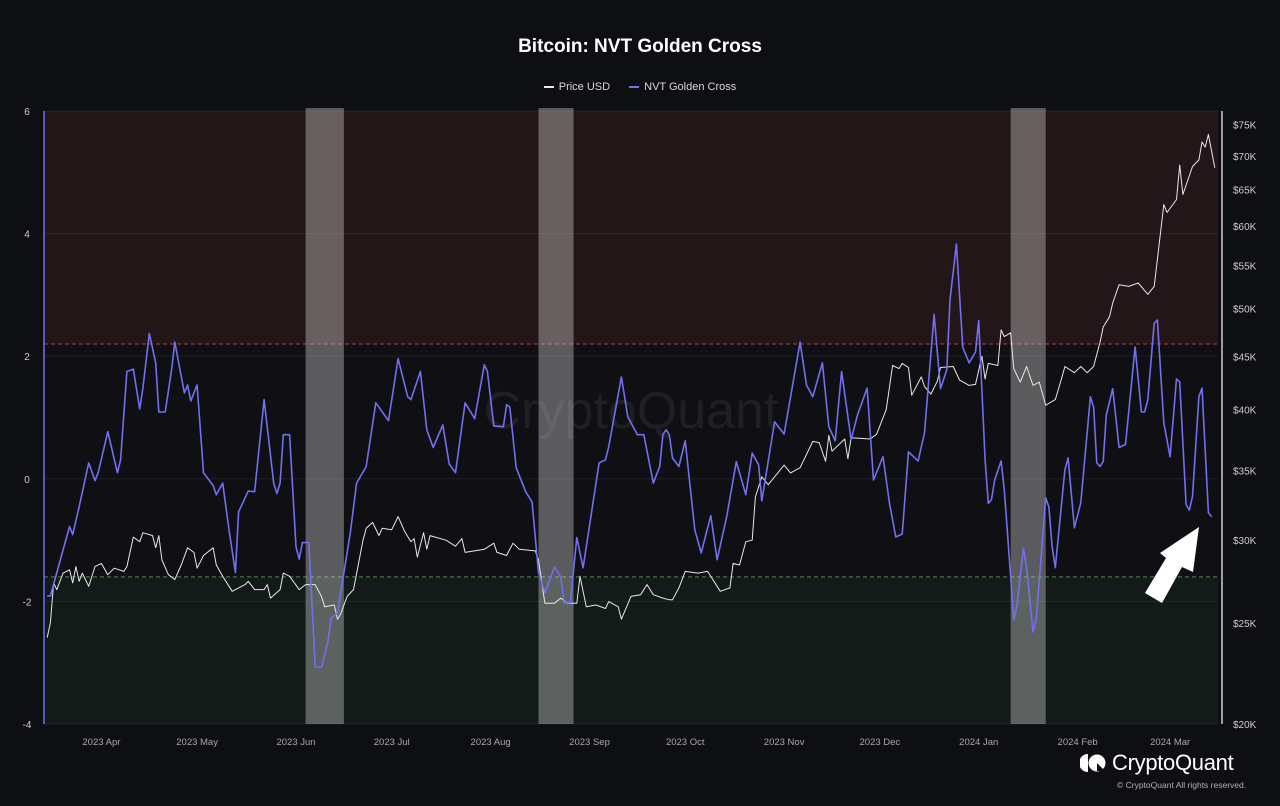 This screenshot has height=806, width=1280. Describe the element at coordinates (1173, 762) in the screenshot. I see `logo-text: CryptoQuant` at that location.